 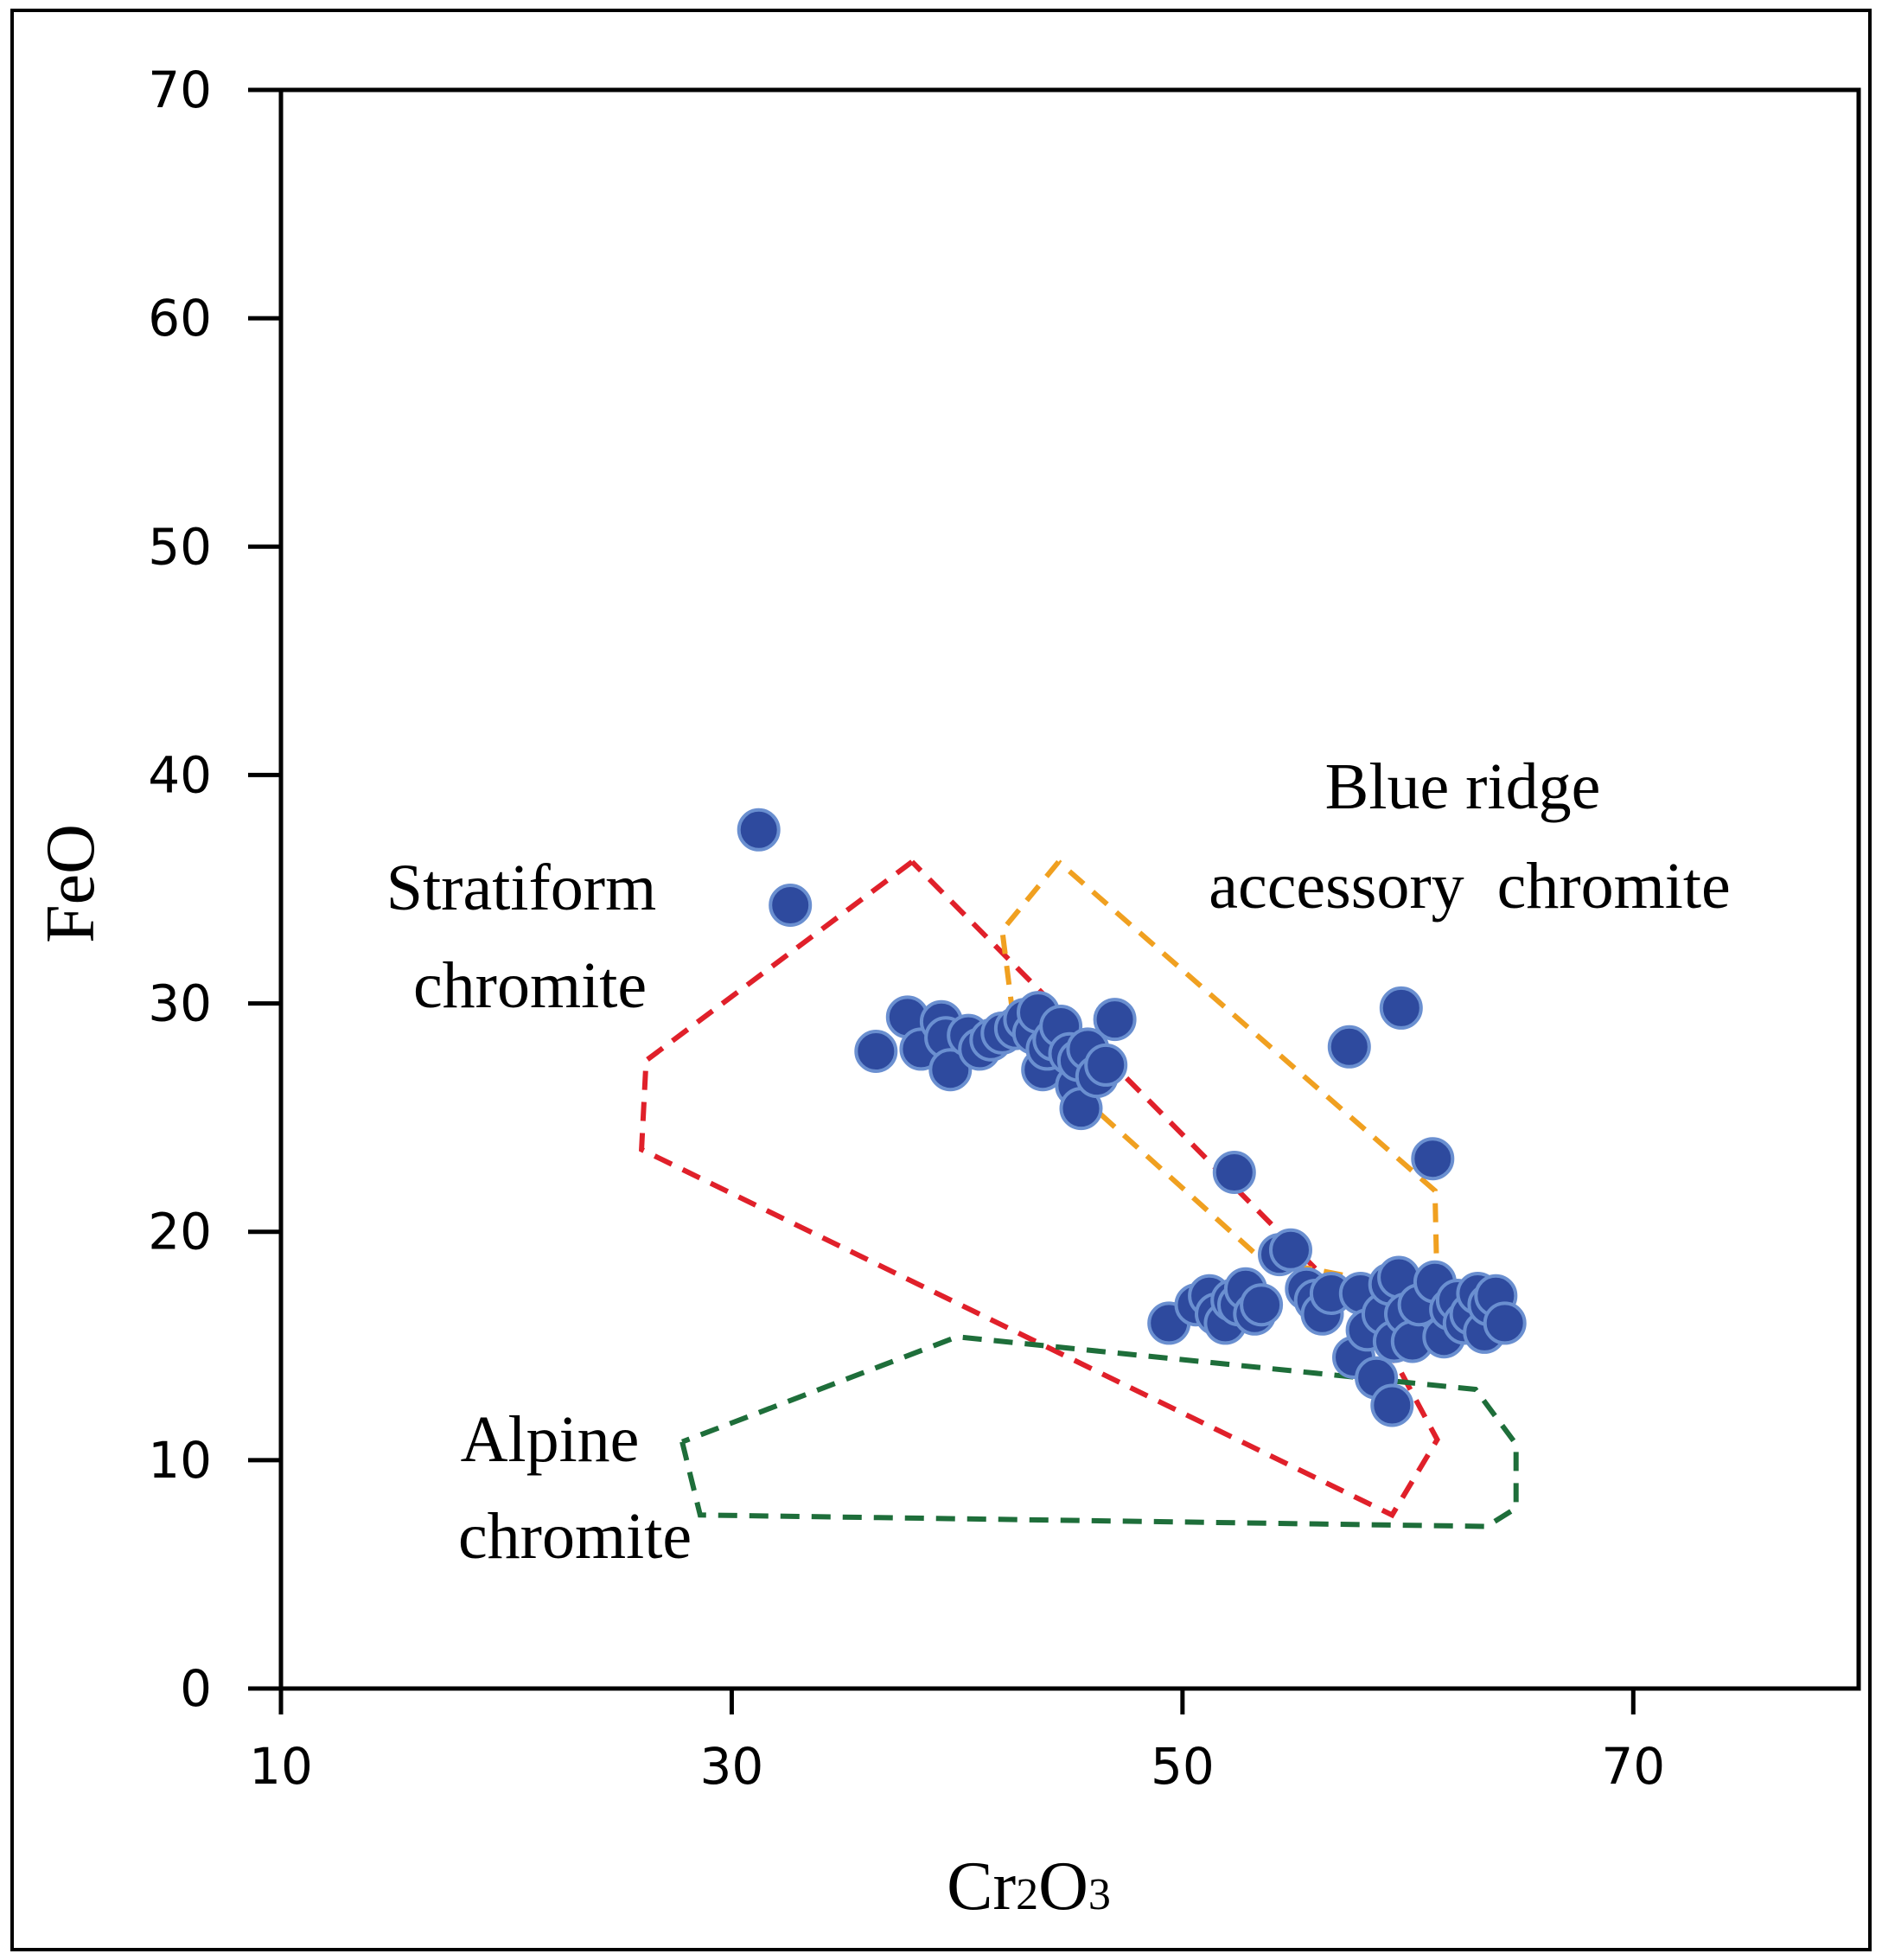 I want to click on data-points, so click(x=1132, y=1117).